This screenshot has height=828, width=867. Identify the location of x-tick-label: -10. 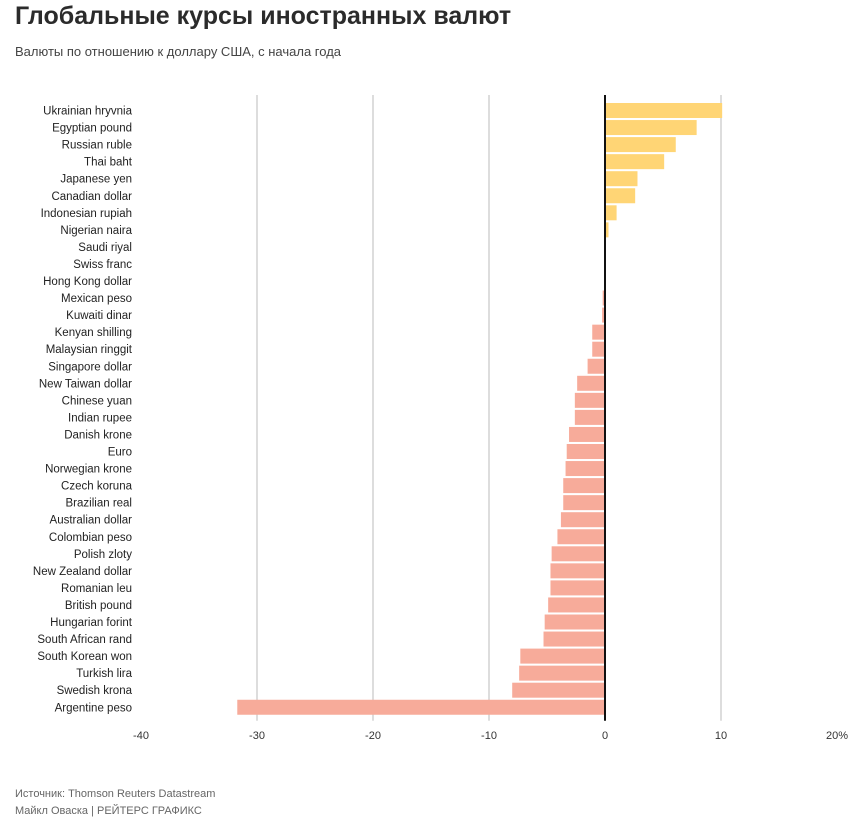
(489, 736).